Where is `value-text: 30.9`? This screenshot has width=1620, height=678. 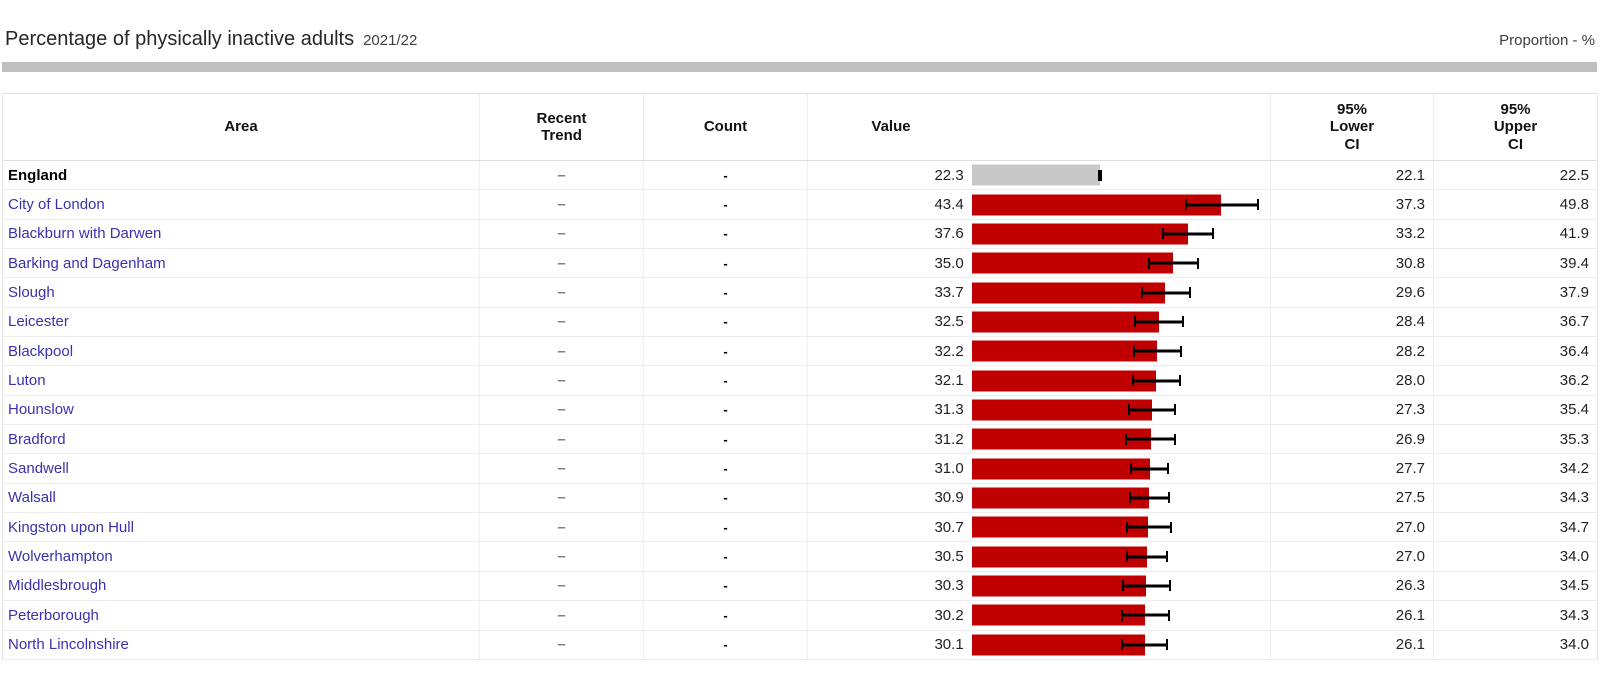
value-text: 30.9 is located at coordinates (949, 498).